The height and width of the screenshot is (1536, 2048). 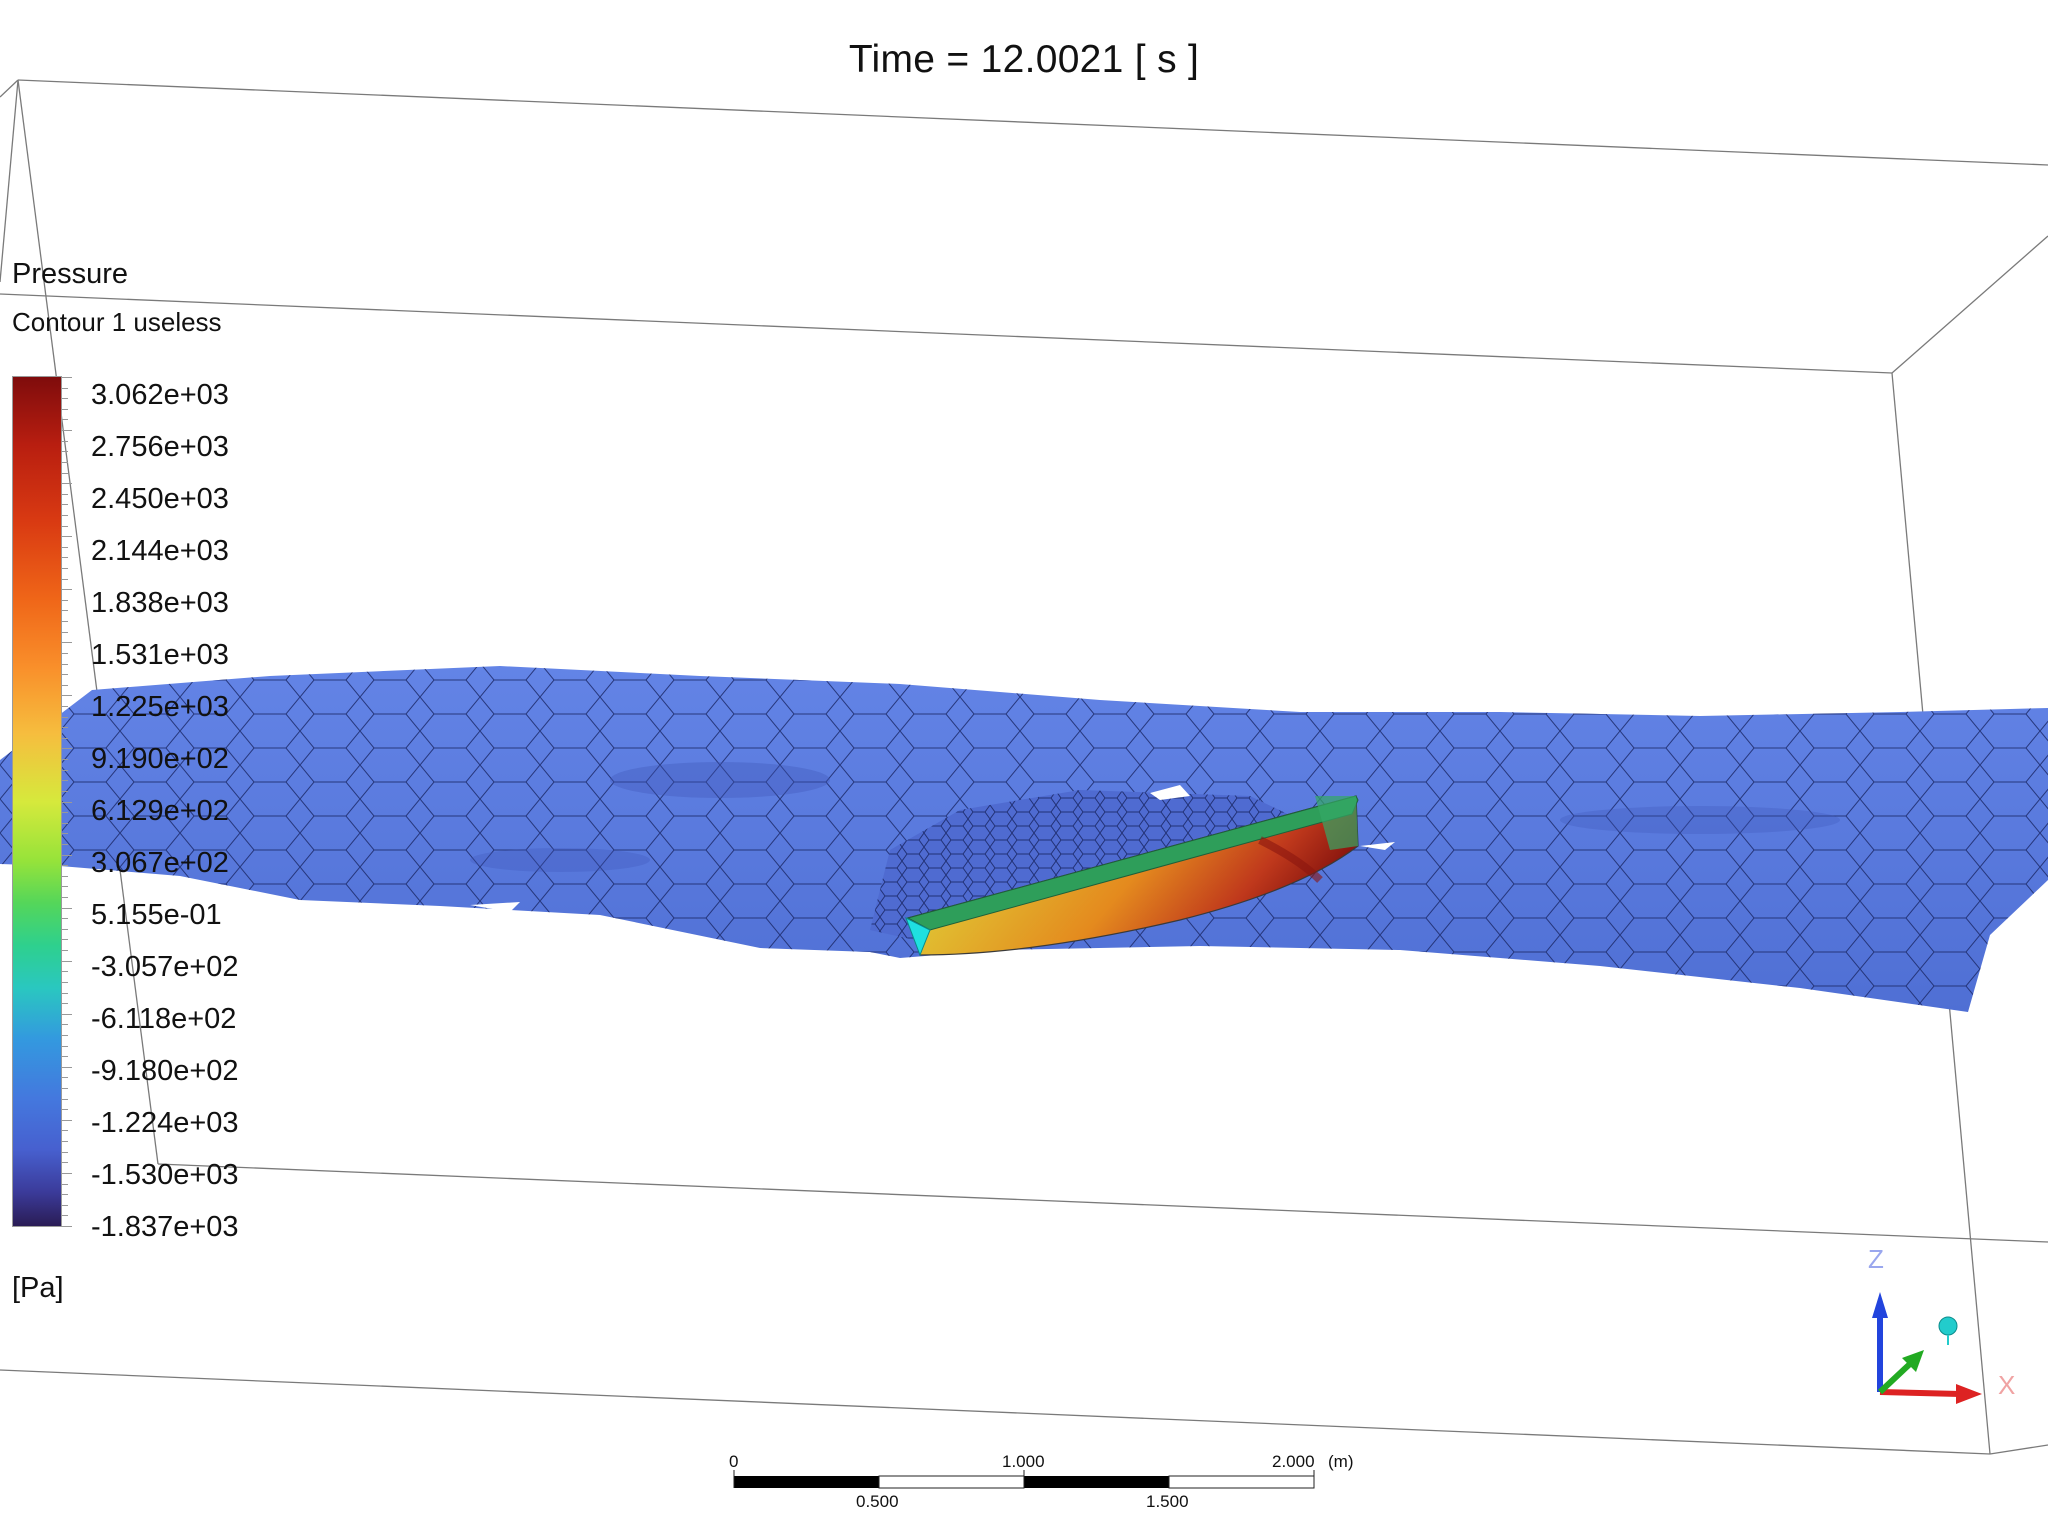 What do you see at coordinates (164, 1019) in the screenshot?
I see `legend-label: -6.118e+02` at bounding box center [164, 1019].